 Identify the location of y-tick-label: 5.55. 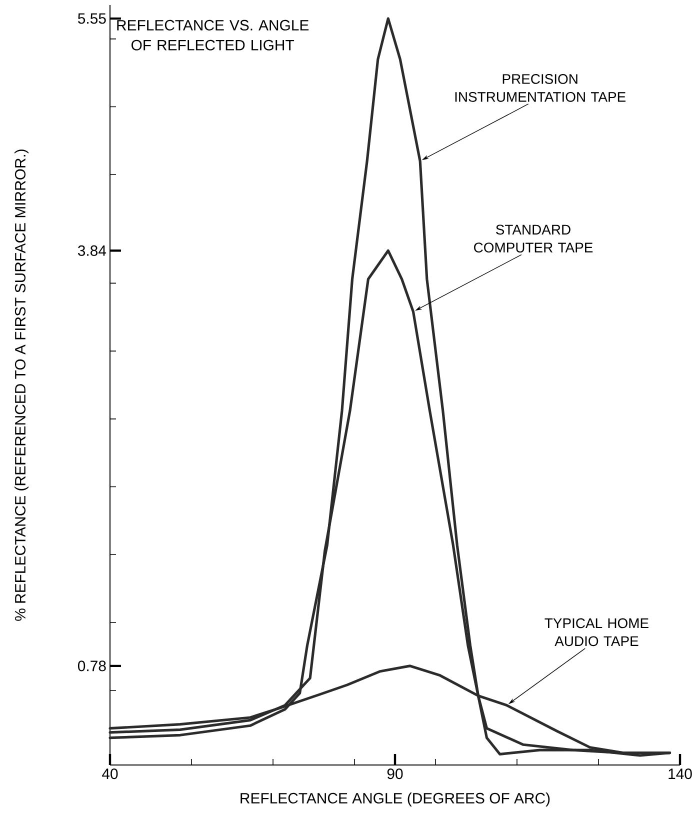
(92, 18).